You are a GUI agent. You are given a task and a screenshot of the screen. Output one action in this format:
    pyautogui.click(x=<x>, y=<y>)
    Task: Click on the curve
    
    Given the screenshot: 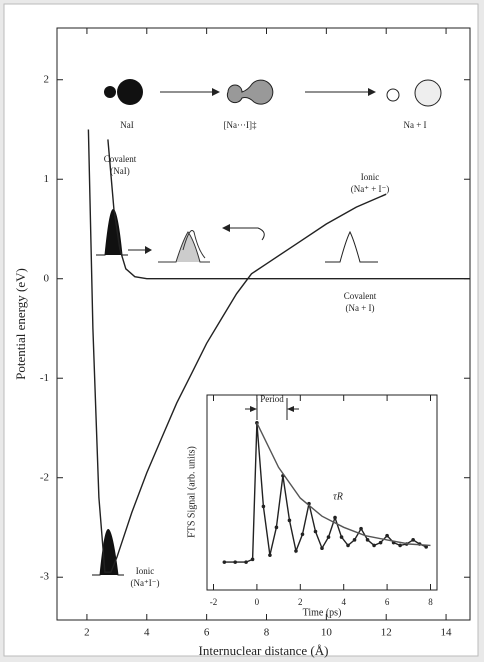 What is the action you would take?
    pyautogui.click(x=343, y=484)
    